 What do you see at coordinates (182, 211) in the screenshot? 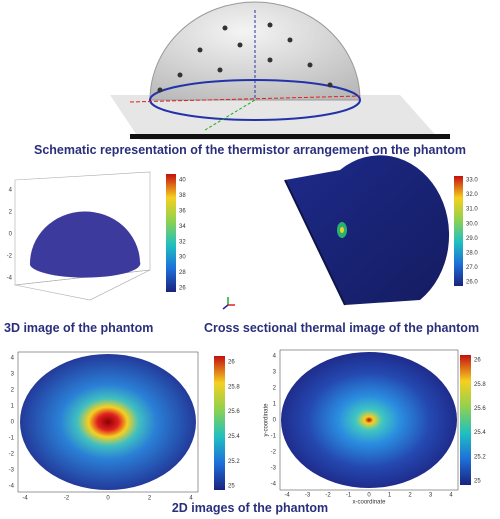
I see `tick-label: 36` at bounding box center [182, 211].